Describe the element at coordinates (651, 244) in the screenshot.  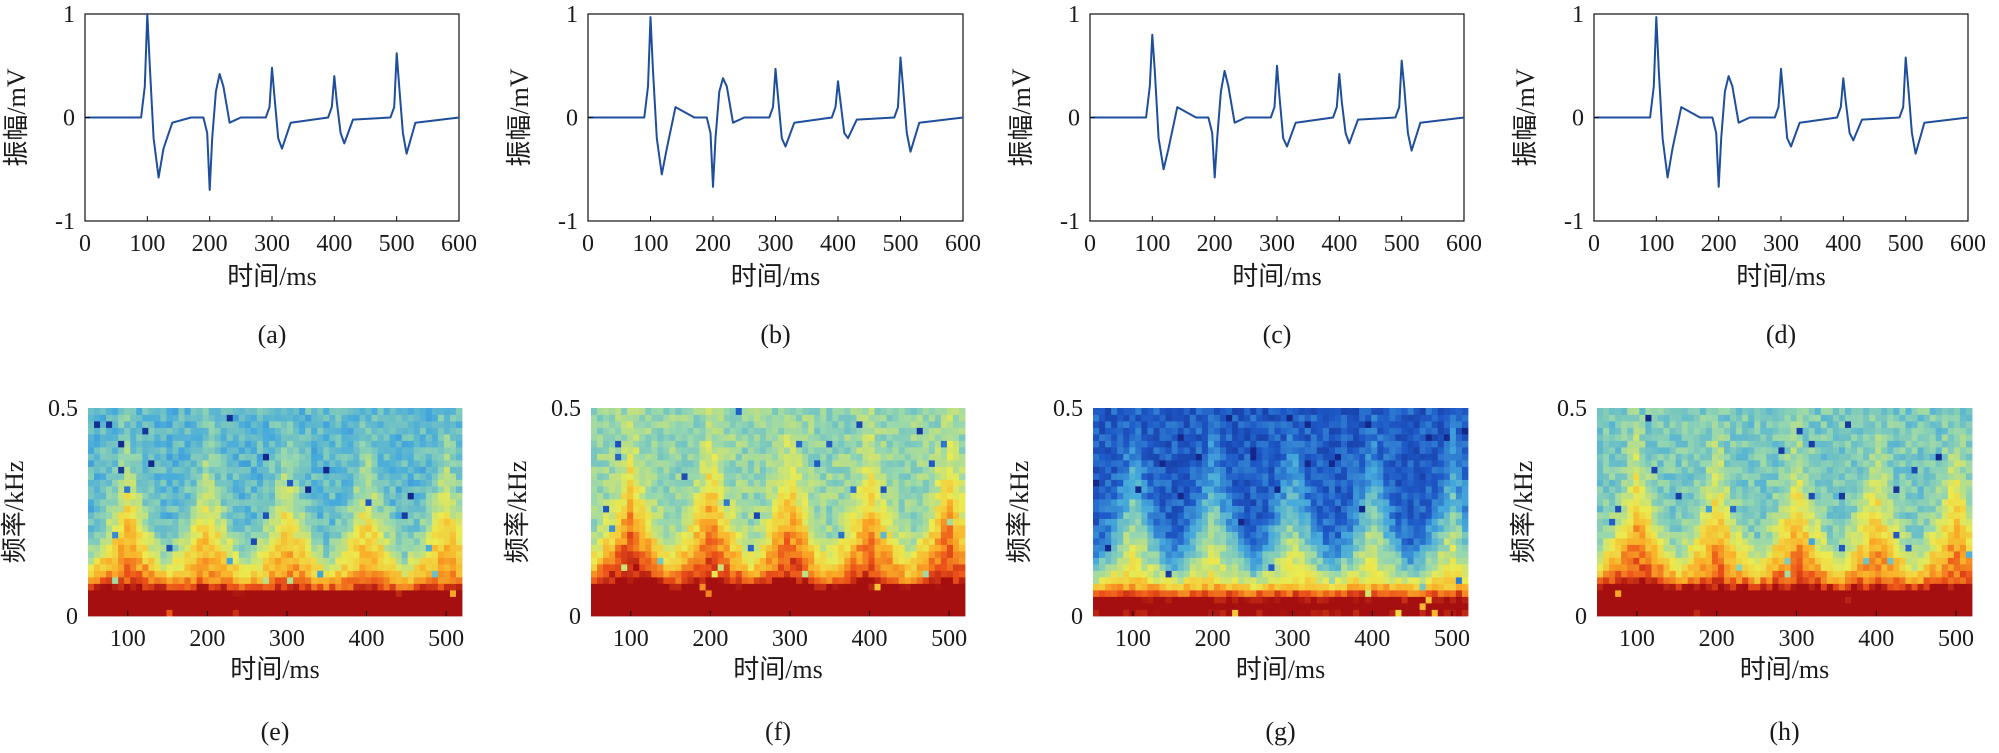
I see `x-tick-label: 100` at that location.